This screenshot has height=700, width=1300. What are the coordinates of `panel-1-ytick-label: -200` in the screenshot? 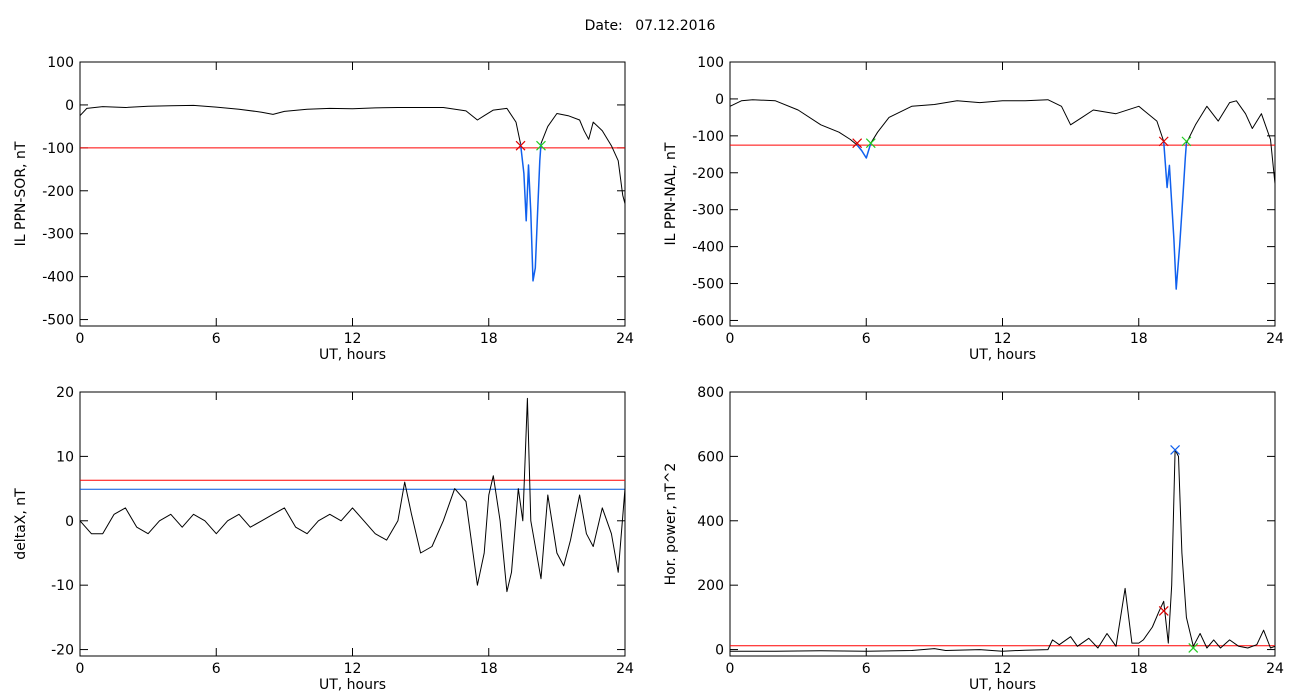 It's located at (58, 192).